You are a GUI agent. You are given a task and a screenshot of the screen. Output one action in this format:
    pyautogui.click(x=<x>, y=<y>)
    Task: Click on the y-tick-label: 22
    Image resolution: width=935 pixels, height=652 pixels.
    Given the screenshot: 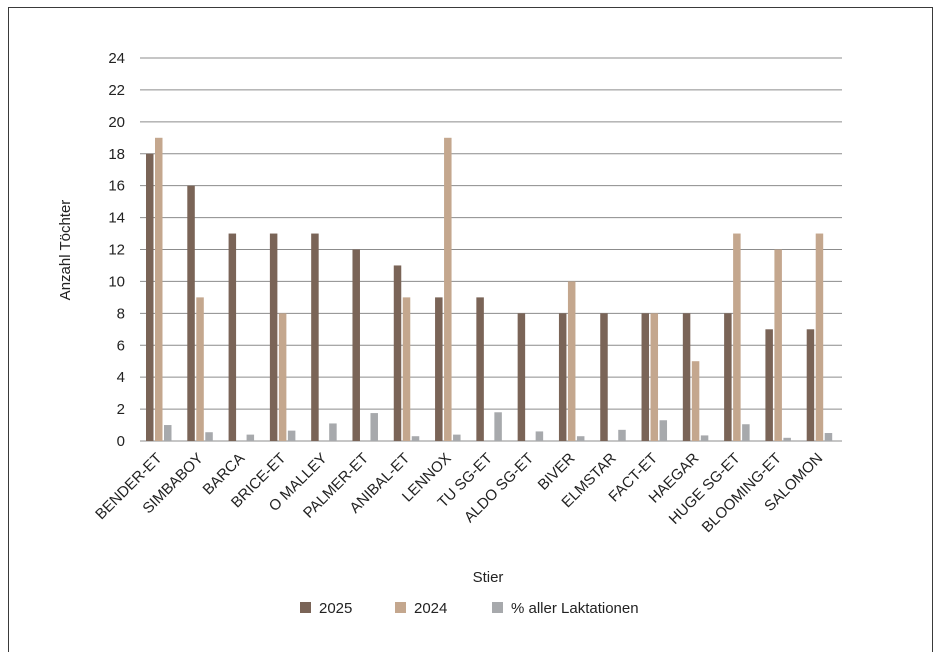 What is the action you would take?
    pyautogui.click(x=116, y=90)
    